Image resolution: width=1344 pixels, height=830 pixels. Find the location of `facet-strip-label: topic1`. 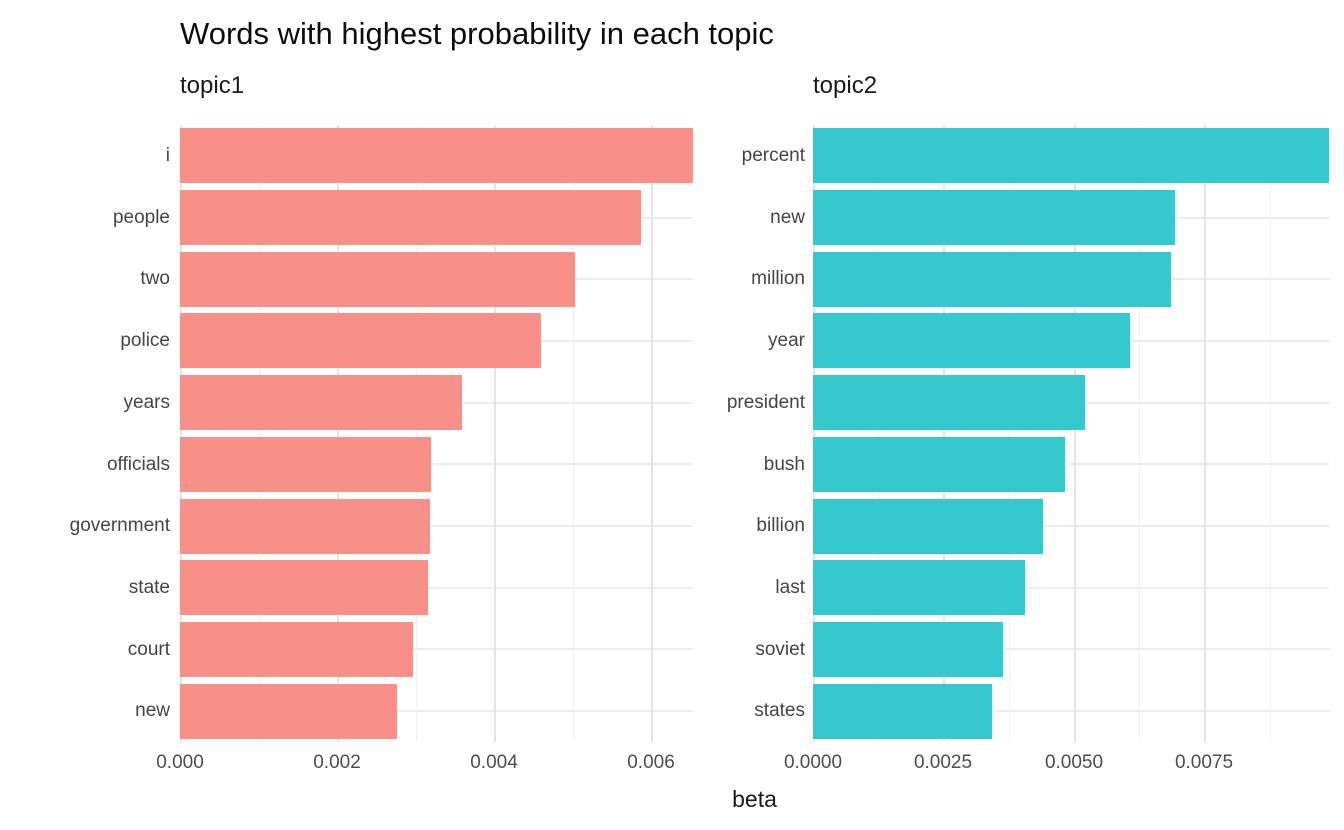

facet-strip-label: topic1 is located at coordinates (212, 85).